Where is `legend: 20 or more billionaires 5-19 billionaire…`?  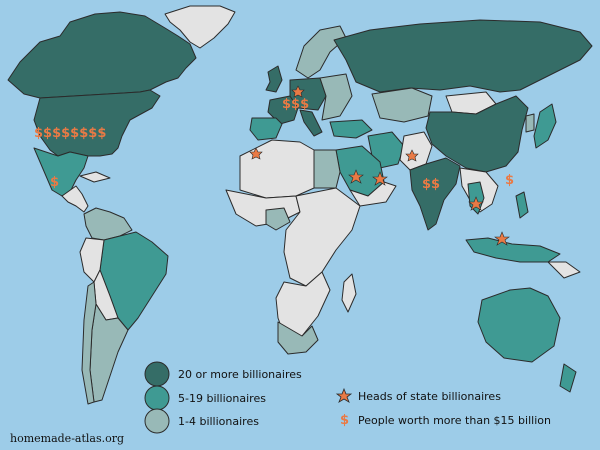 legend: 20 or more billionaires 5-19 billionaire… is located at coordinates (347, 397).